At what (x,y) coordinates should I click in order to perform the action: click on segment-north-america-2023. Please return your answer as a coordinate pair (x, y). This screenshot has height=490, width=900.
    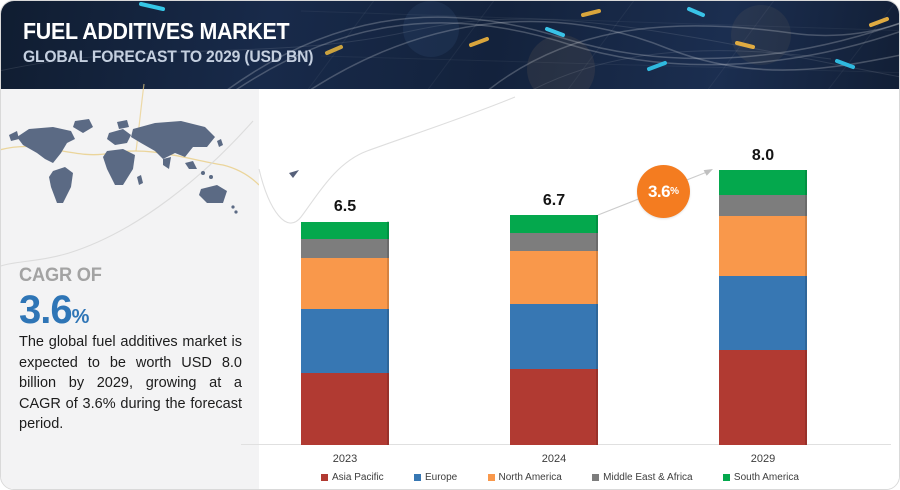
    Looking at the image, I should click on (345, 283).